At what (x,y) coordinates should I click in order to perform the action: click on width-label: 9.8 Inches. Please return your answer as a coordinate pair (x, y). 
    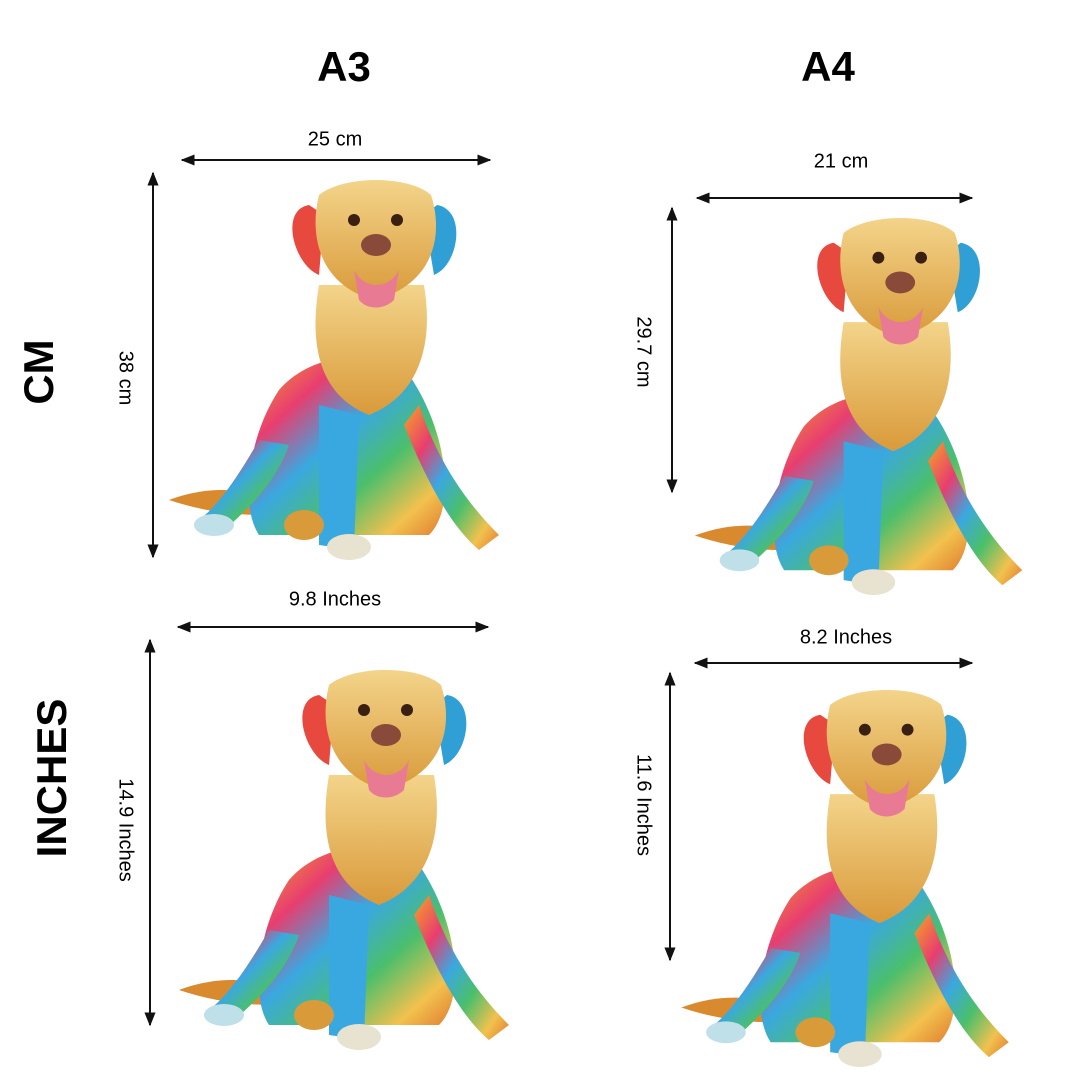
    Looking at the image, I should click on (335, 599).